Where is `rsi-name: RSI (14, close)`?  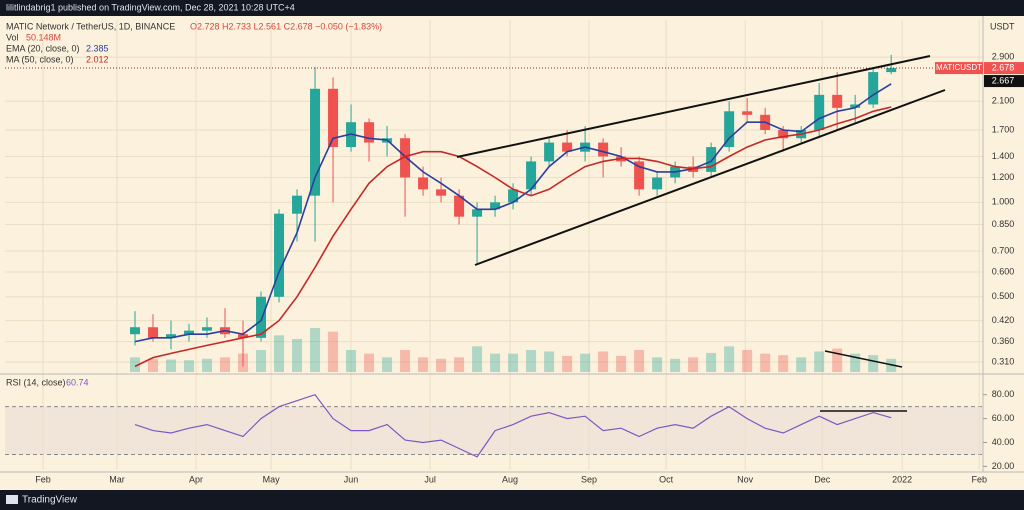
rsi-name: RSI (14, close) is located at coordinates (36, 382).